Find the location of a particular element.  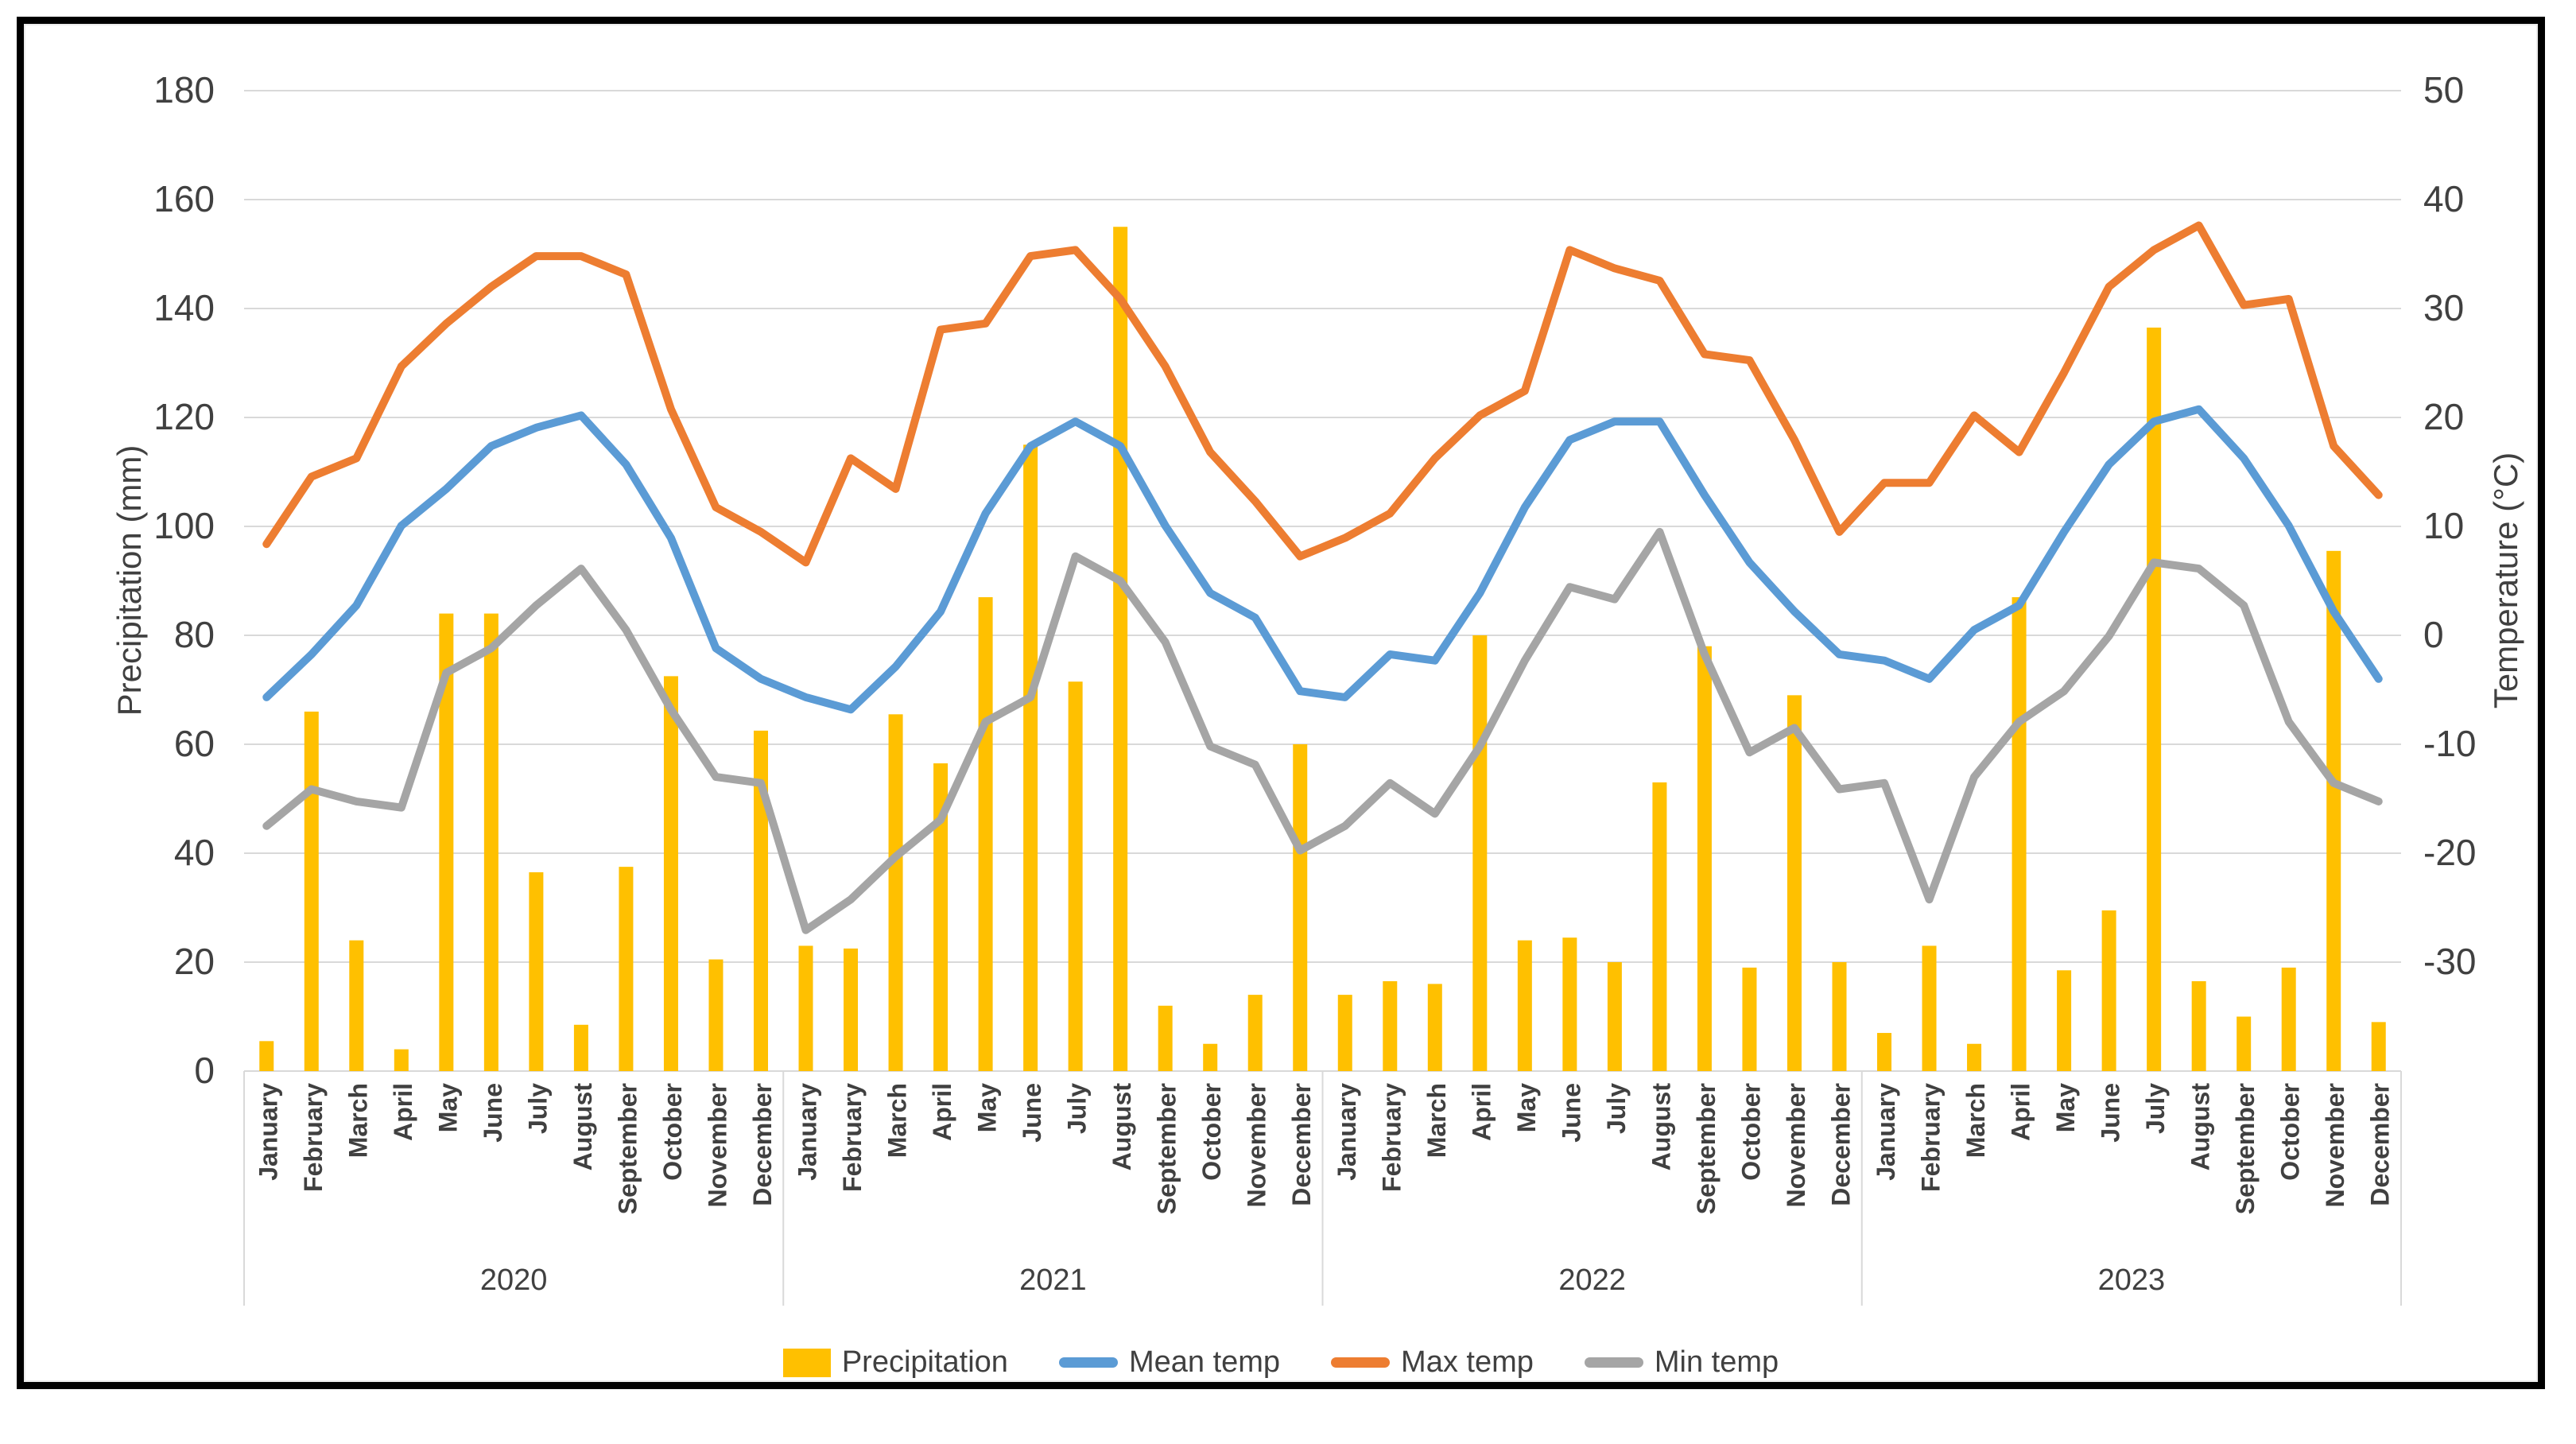

max-temp-line-swatch-icon is located at coordinates (1361, 1362).